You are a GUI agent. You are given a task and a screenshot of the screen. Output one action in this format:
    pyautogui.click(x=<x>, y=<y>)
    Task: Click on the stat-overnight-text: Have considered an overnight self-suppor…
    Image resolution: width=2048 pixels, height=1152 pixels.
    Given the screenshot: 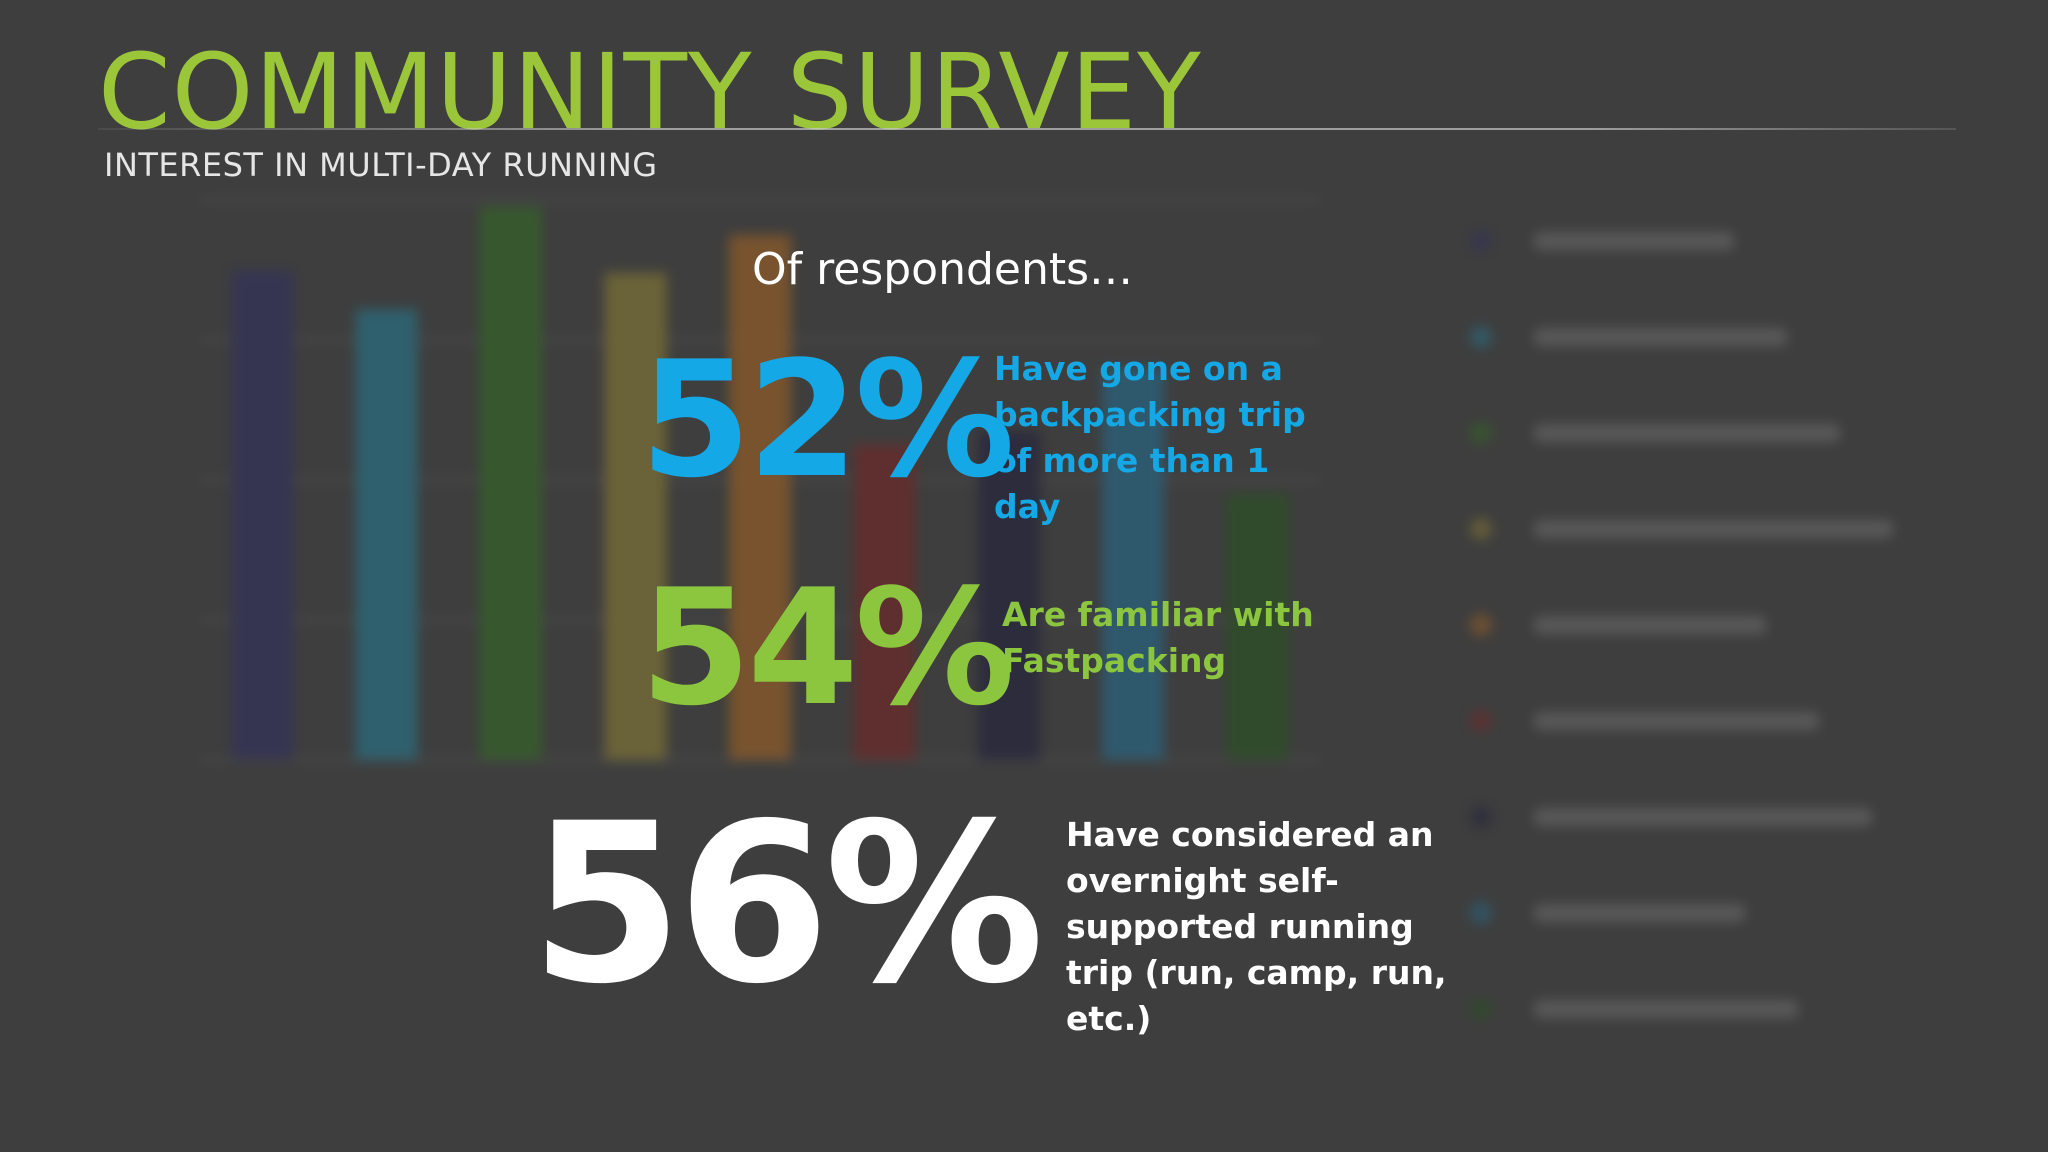 What is the action you would take?
    pyautogui.click(x=1256, y=926)
    